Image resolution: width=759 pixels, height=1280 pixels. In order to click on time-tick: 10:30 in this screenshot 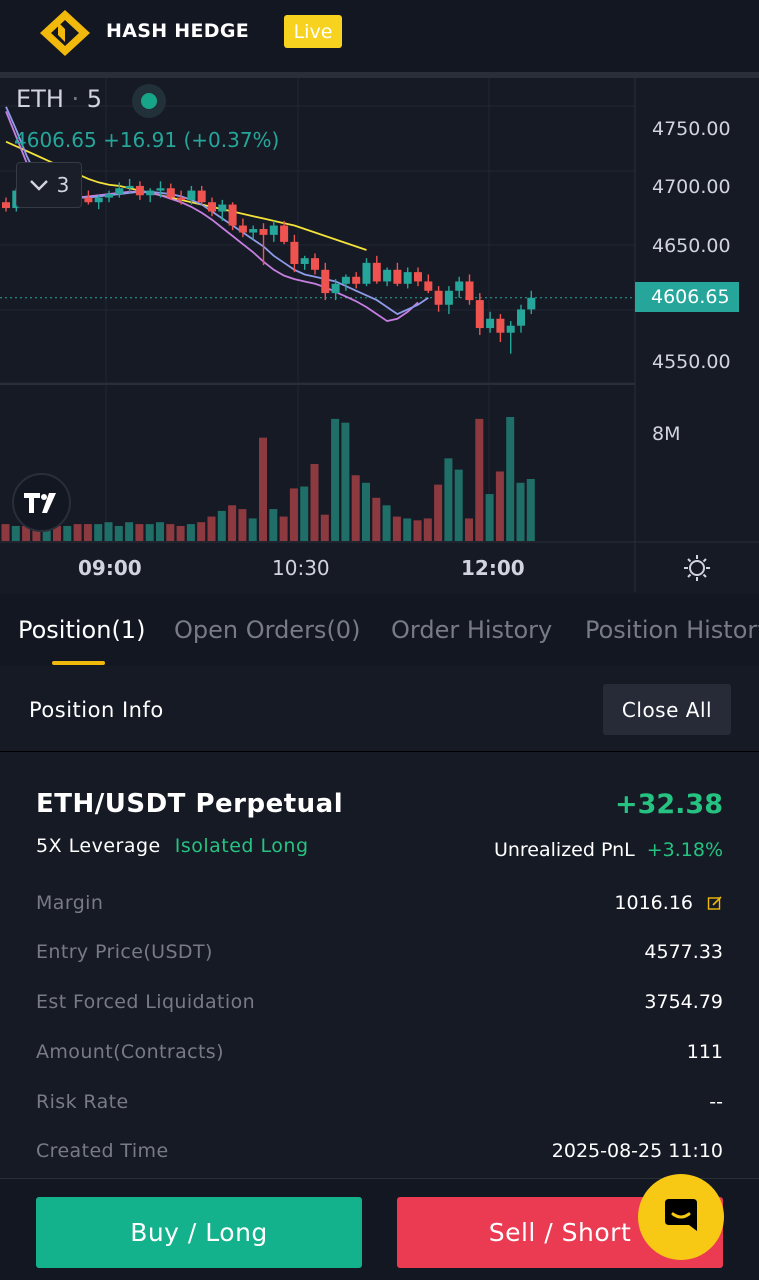, I will do `click(301, 568)`.